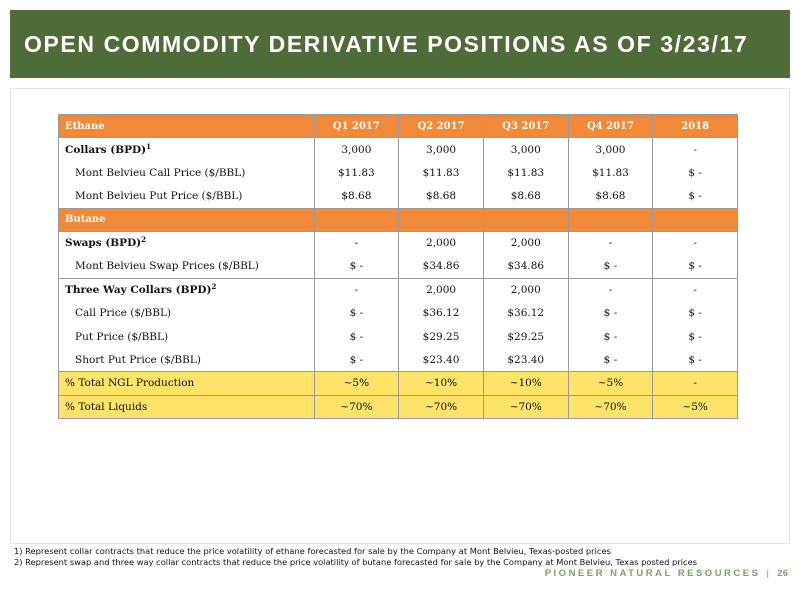 The width and height of the screenshot is (800, 600). What do you see at coordinates (186, 289) in the screenshot?
I see `row-label: Three Way Collars (BPD)2` at bounding box center [186, 289].